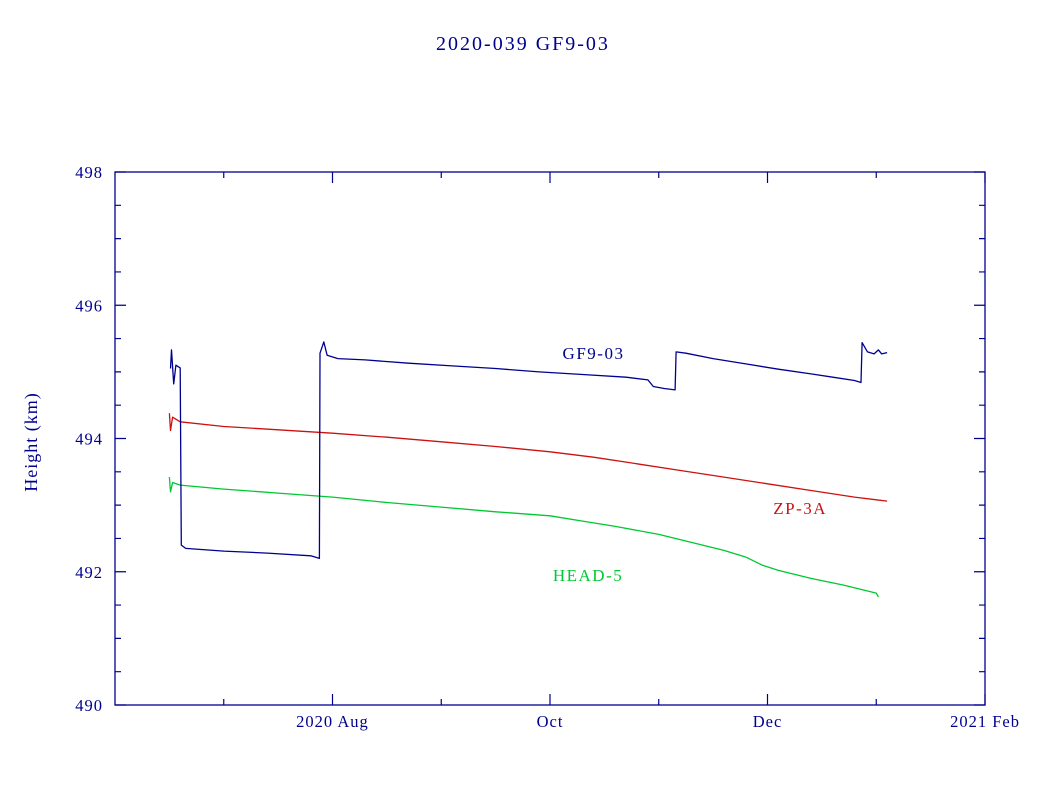 The width and height of the screenshot is (1046, 790). Describe the element at coordinates (985, 721) in the screenshot. I see `x-tick-label: 2021 Feb` at that location.